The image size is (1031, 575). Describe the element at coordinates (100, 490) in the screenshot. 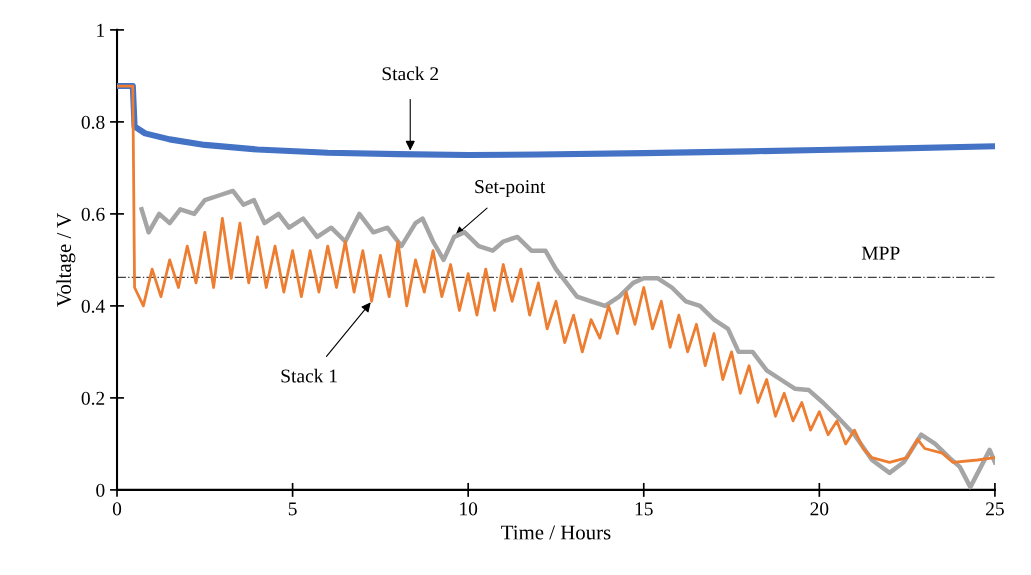

I see `y-tick-label: 0` at that location.